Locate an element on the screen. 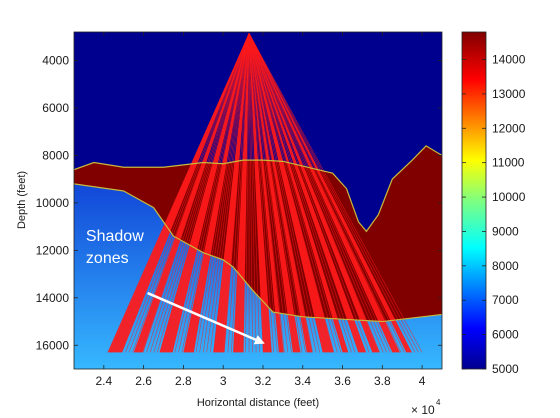 This screenshot has height=418, width=560. salt-top-interface is located at coordinates (258, 189).